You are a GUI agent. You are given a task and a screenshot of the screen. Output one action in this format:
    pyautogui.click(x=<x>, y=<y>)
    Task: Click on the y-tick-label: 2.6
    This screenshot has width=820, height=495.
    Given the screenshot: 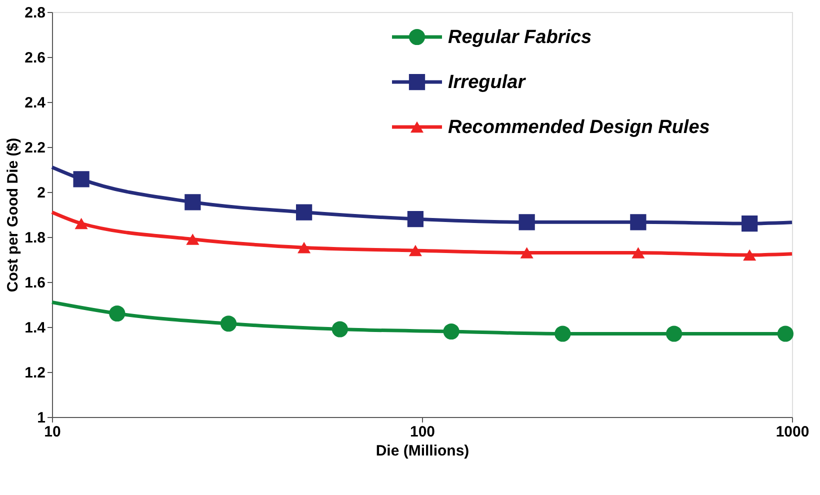 What is the action you would take?
    pyautogui.click(x=35, y=58)
    